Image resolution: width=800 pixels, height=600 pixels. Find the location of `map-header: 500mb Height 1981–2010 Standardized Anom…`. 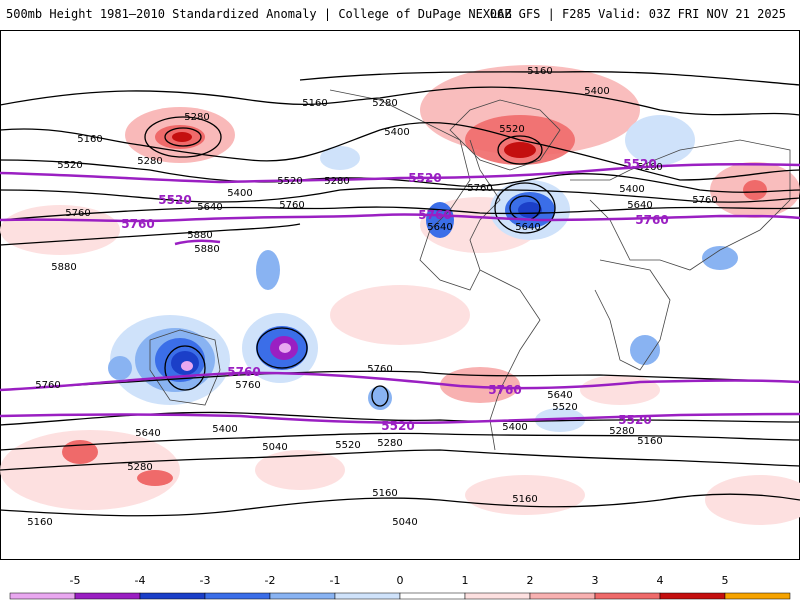

map-header: 500mb Height 1981–2010 Standardized Anom… is located at coordinates (400, 15).